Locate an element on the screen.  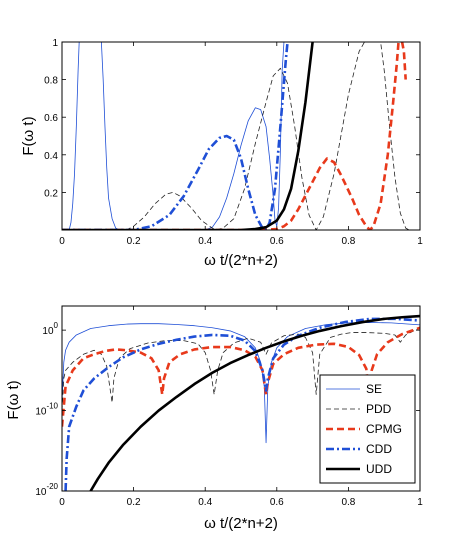
top-x-tick-label: 0.4 is located at coordinates (205, 241).